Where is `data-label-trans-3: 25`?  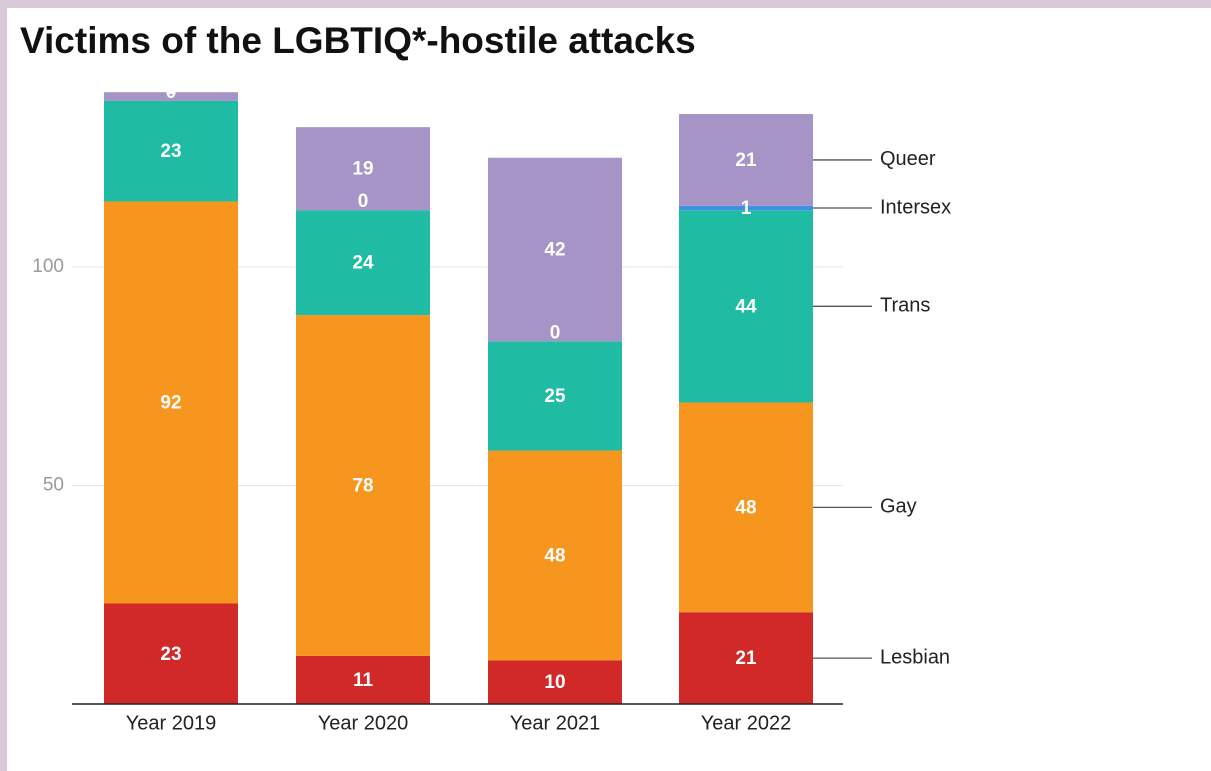 data-label-trans-3: 25 is located at coordinates (555, 396).